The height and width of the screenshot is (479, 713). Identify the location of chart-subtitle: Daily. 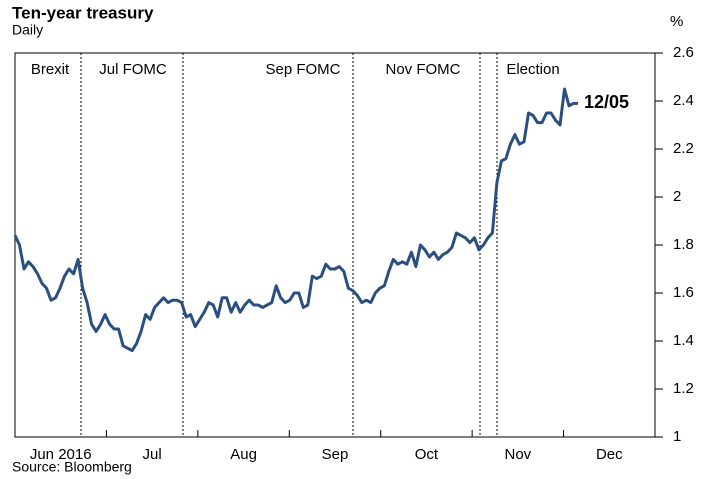
(27, 30).